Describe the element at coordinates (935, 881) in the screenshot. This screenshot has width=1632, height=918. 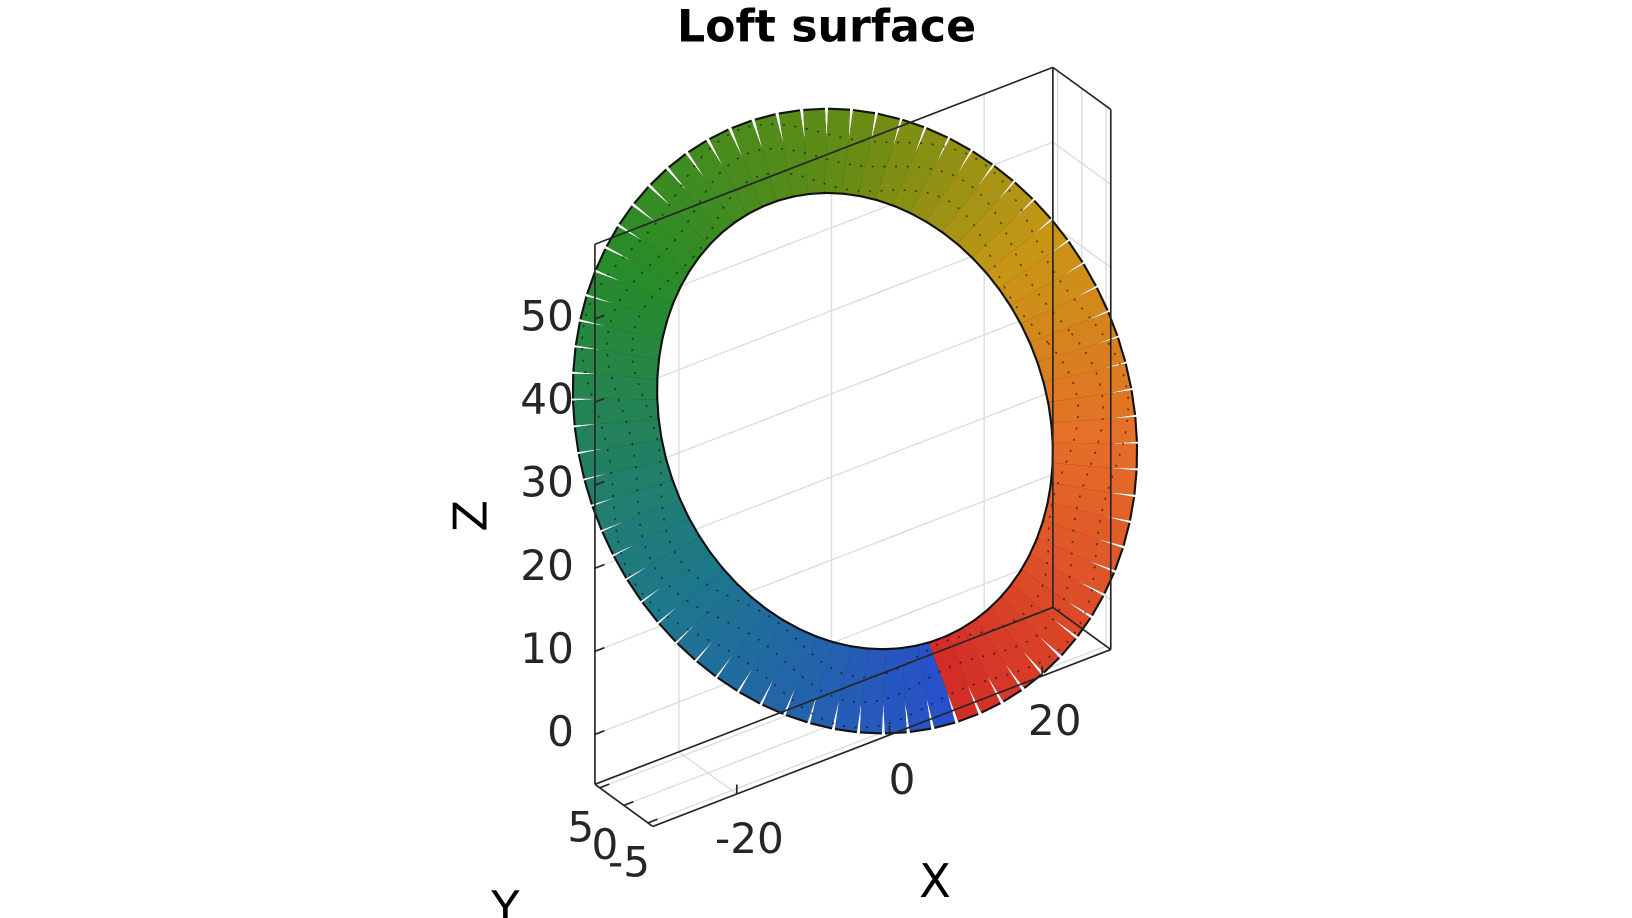
I see `x-axis-label: X` at that location.